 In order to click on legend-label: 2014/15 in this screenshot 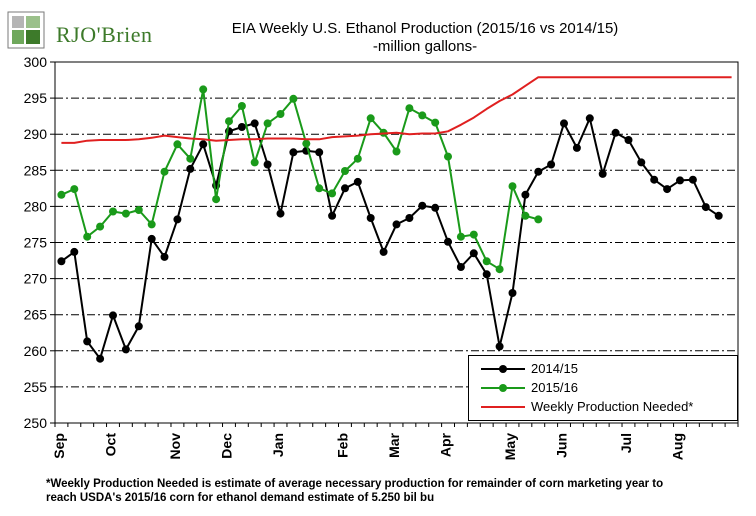, I will do `click(554, 368)`.